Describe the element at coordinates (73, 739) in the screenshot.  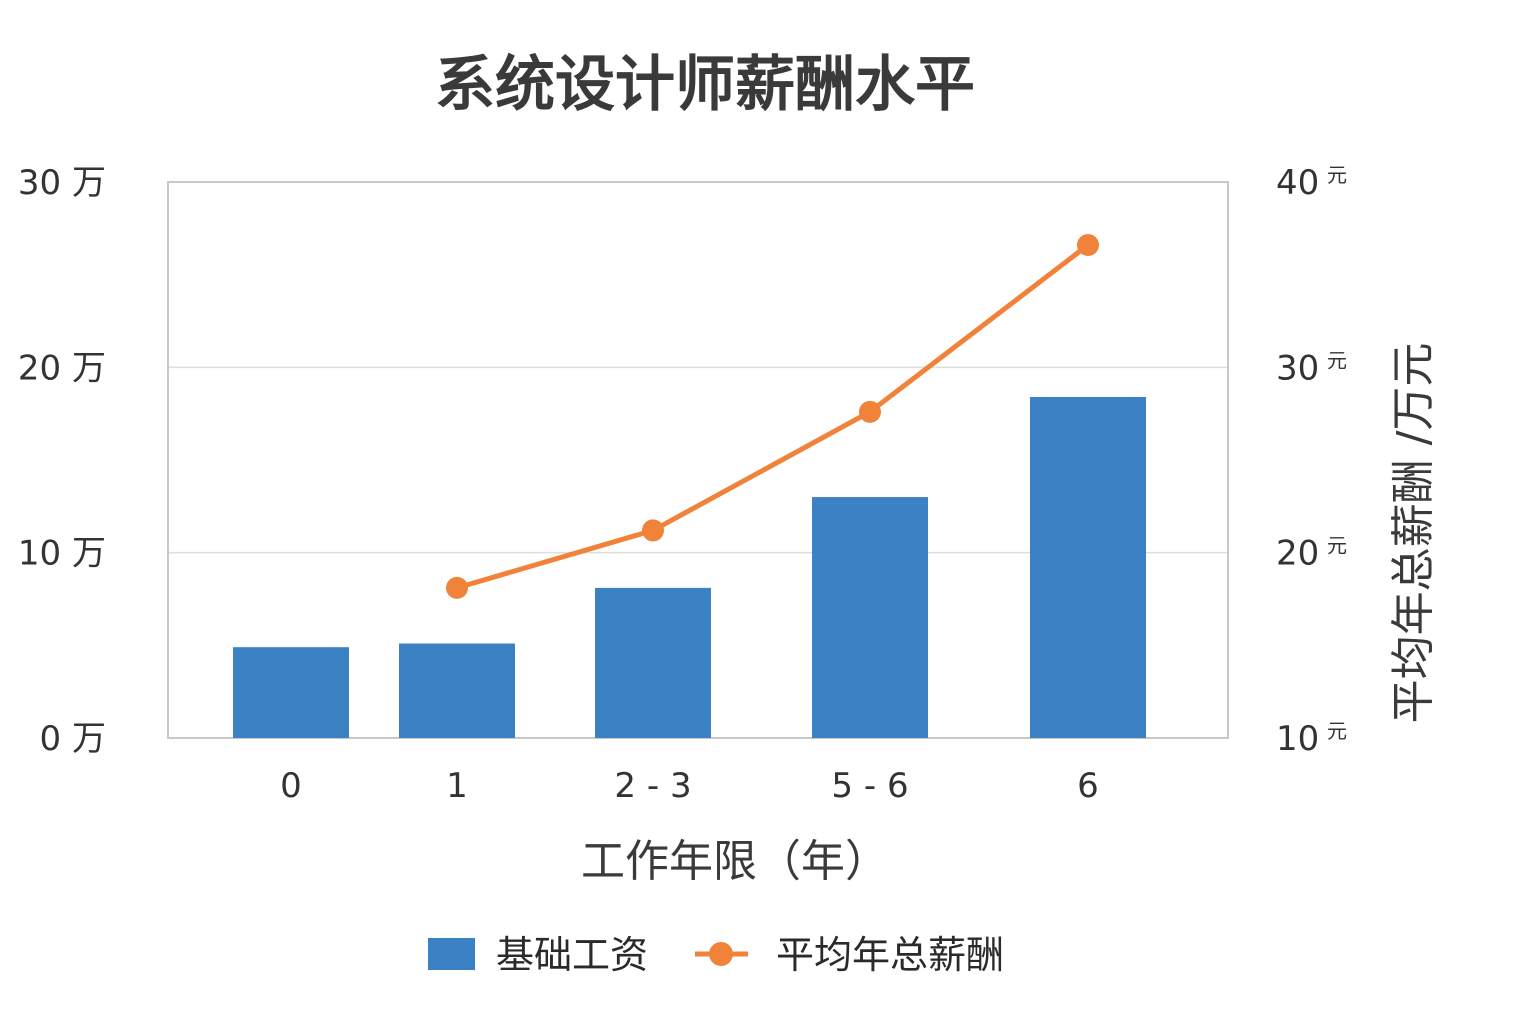
I see `left-tick-label-0: 0 万` at that location.